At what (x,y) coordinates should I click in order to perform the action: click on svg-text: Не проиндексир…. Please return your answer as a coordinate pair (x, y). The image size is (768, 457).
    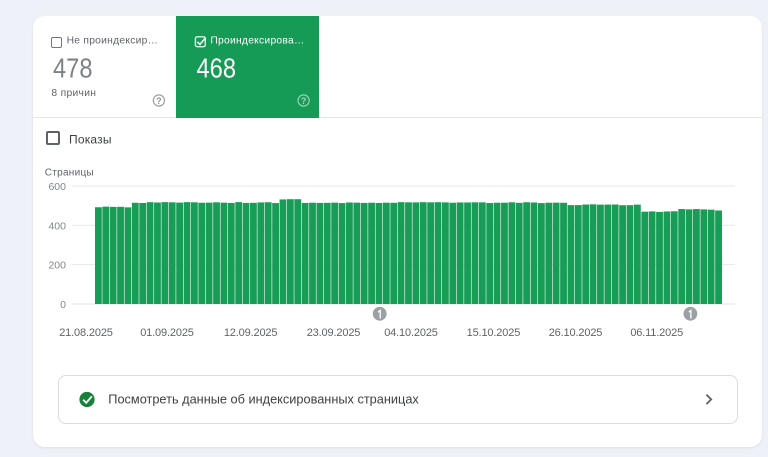
    Looking at the image, I should click on (113, 41).